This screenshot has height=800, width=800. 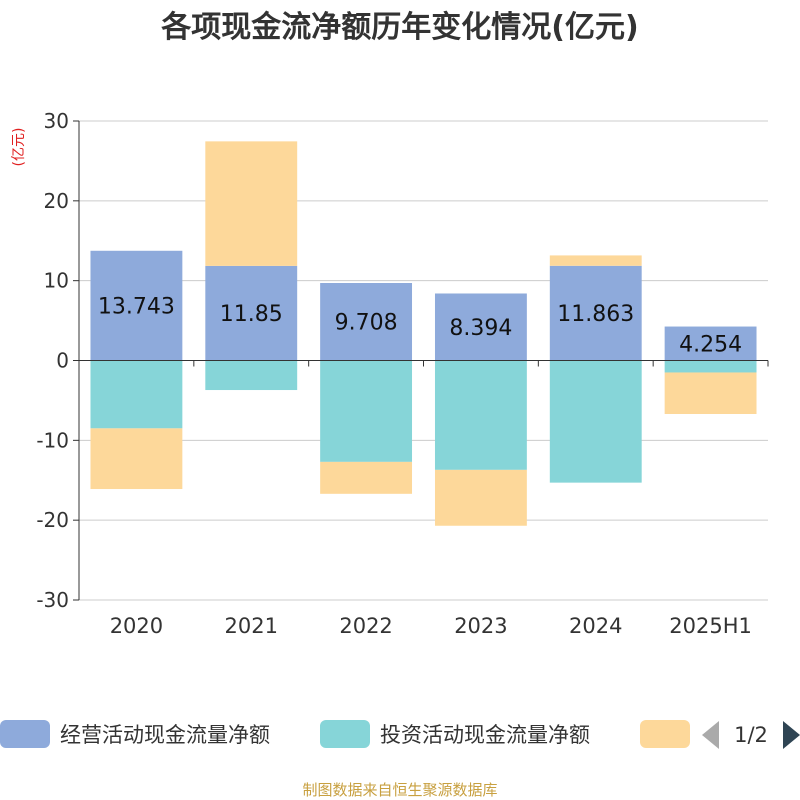 I want to click on x-tick-label: 2023, so click(x=480, y=626).